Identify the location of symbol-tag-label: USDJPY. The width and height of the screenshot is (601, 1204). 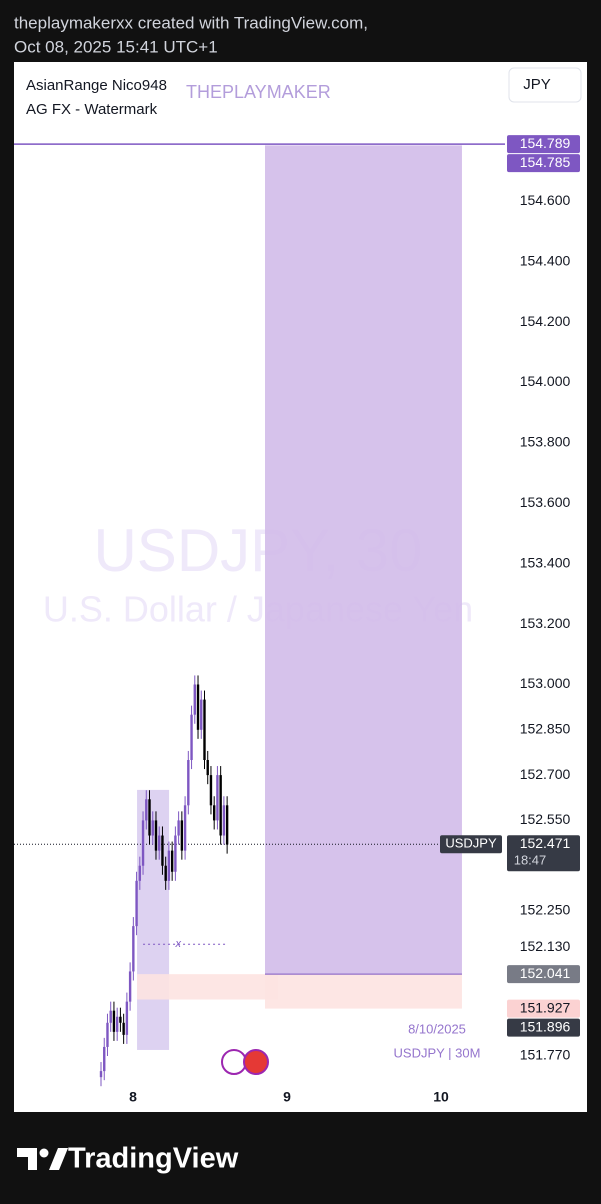
(471, 843).